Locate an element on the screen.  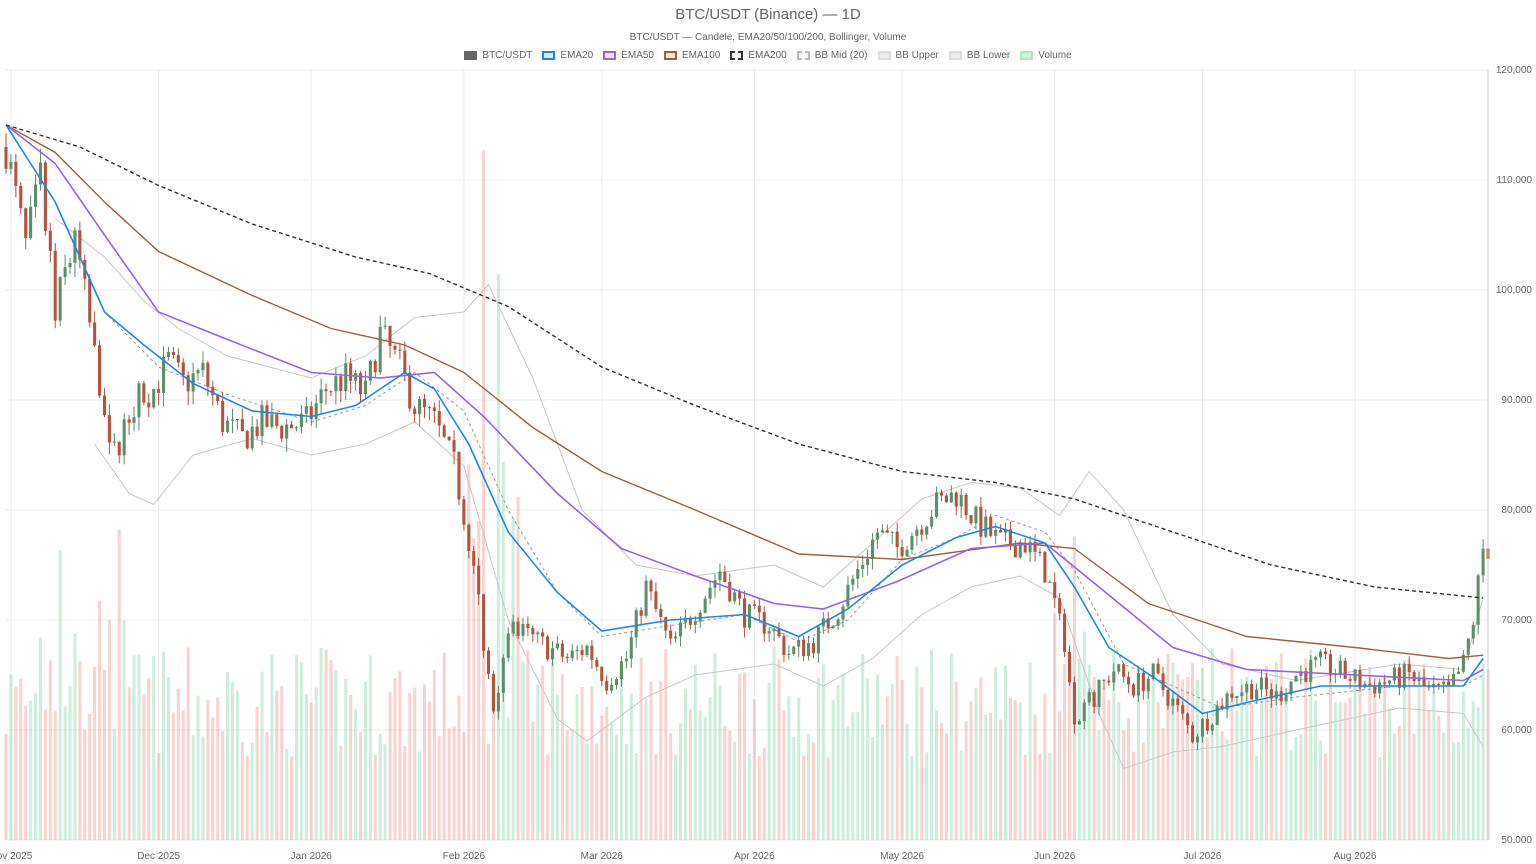
legend-item: BB Upper is located at coordinates (908, 55).